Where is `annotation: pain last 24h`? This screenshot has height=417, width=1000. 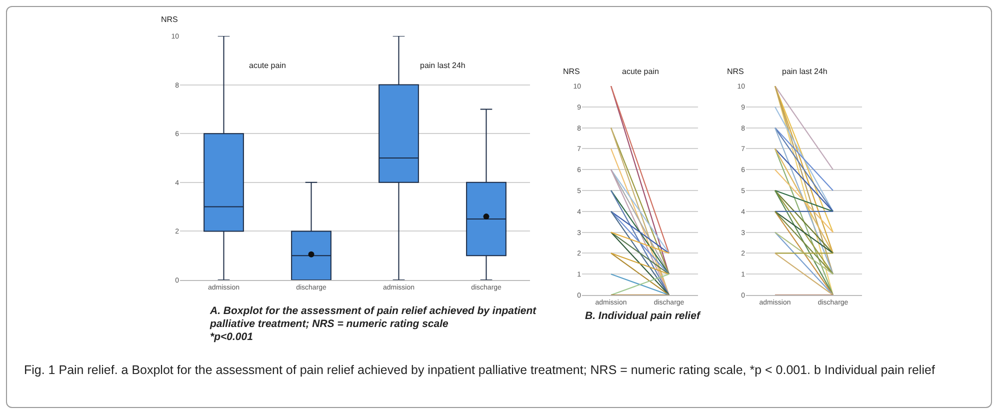
annotation: pain last 24h is located at coordinates (443, 65).